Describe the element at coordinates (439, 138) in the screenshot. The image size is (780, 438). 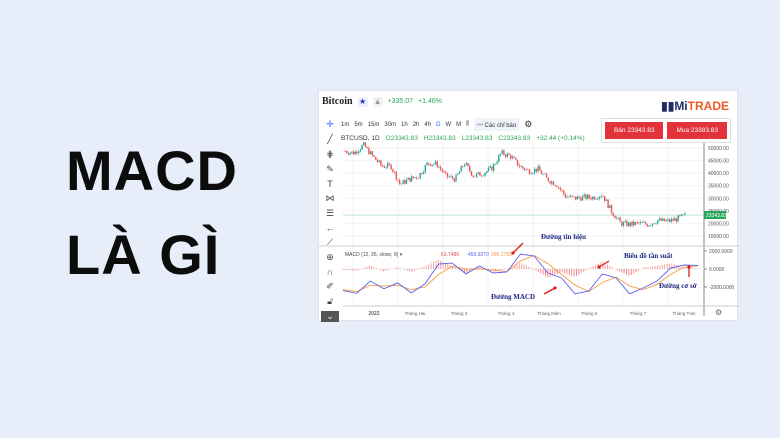
I see `high-value: H23343.83` at that location.